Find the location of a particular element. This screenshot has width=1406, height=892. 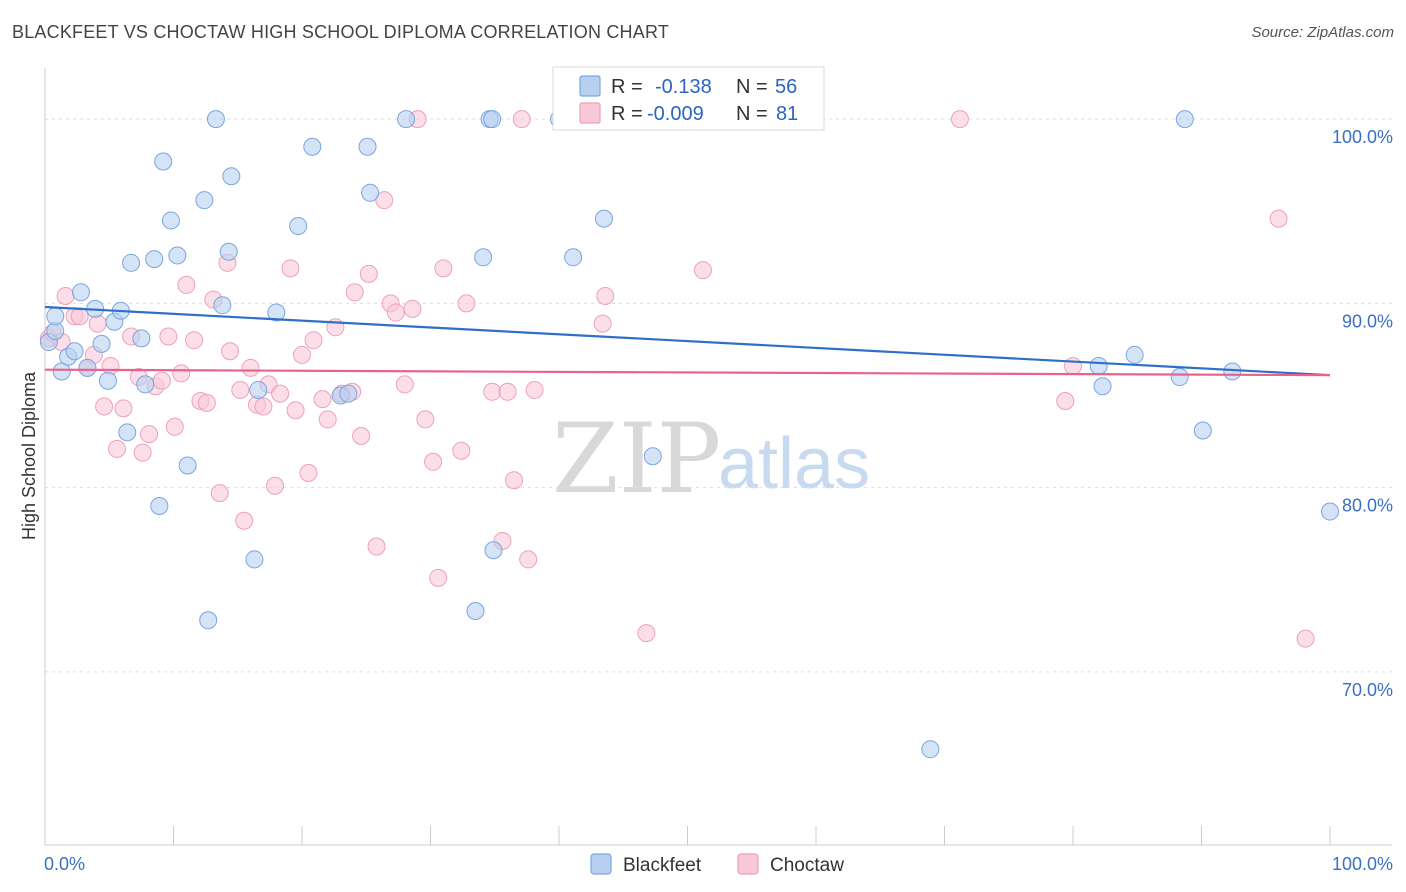

legend-r-value-blackfeet: -0.138 is located at coordinates (683, 87).